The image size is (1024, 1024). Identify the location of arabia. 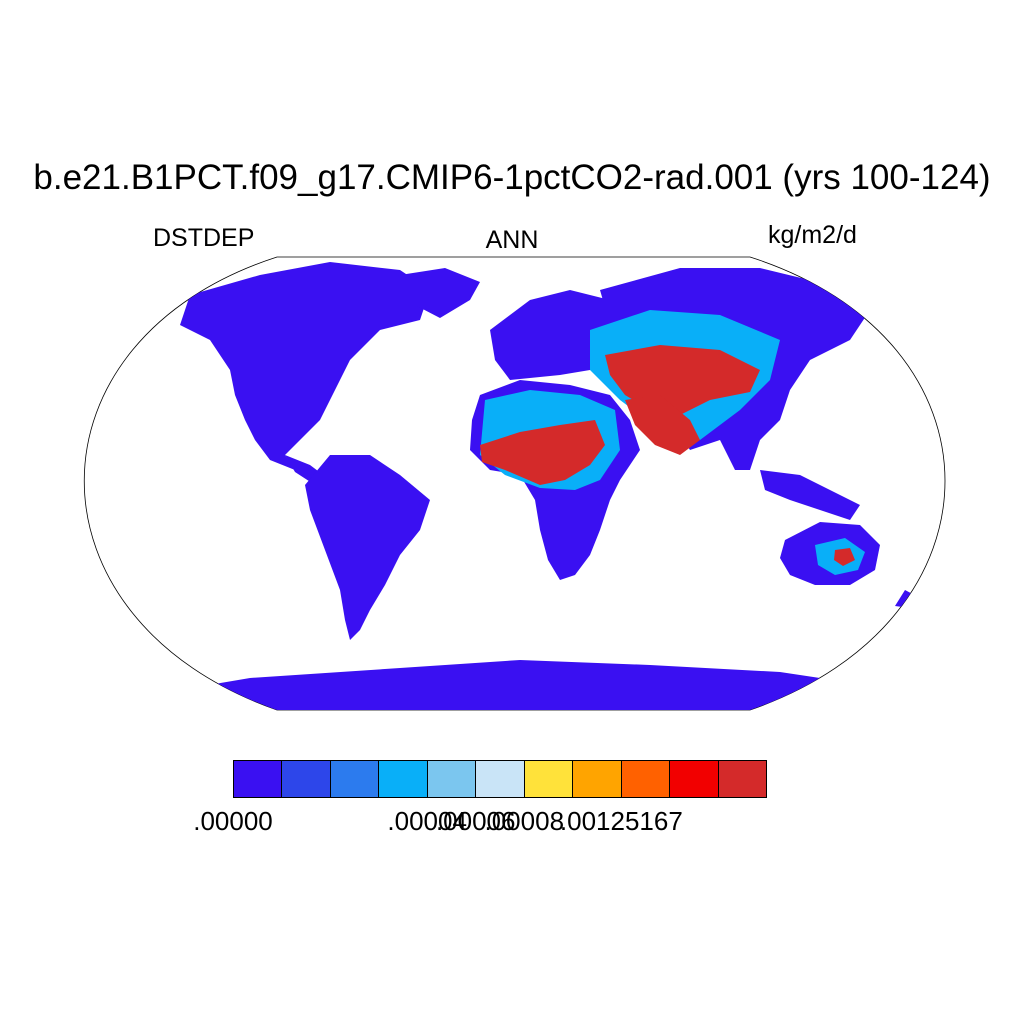
(662, 425).